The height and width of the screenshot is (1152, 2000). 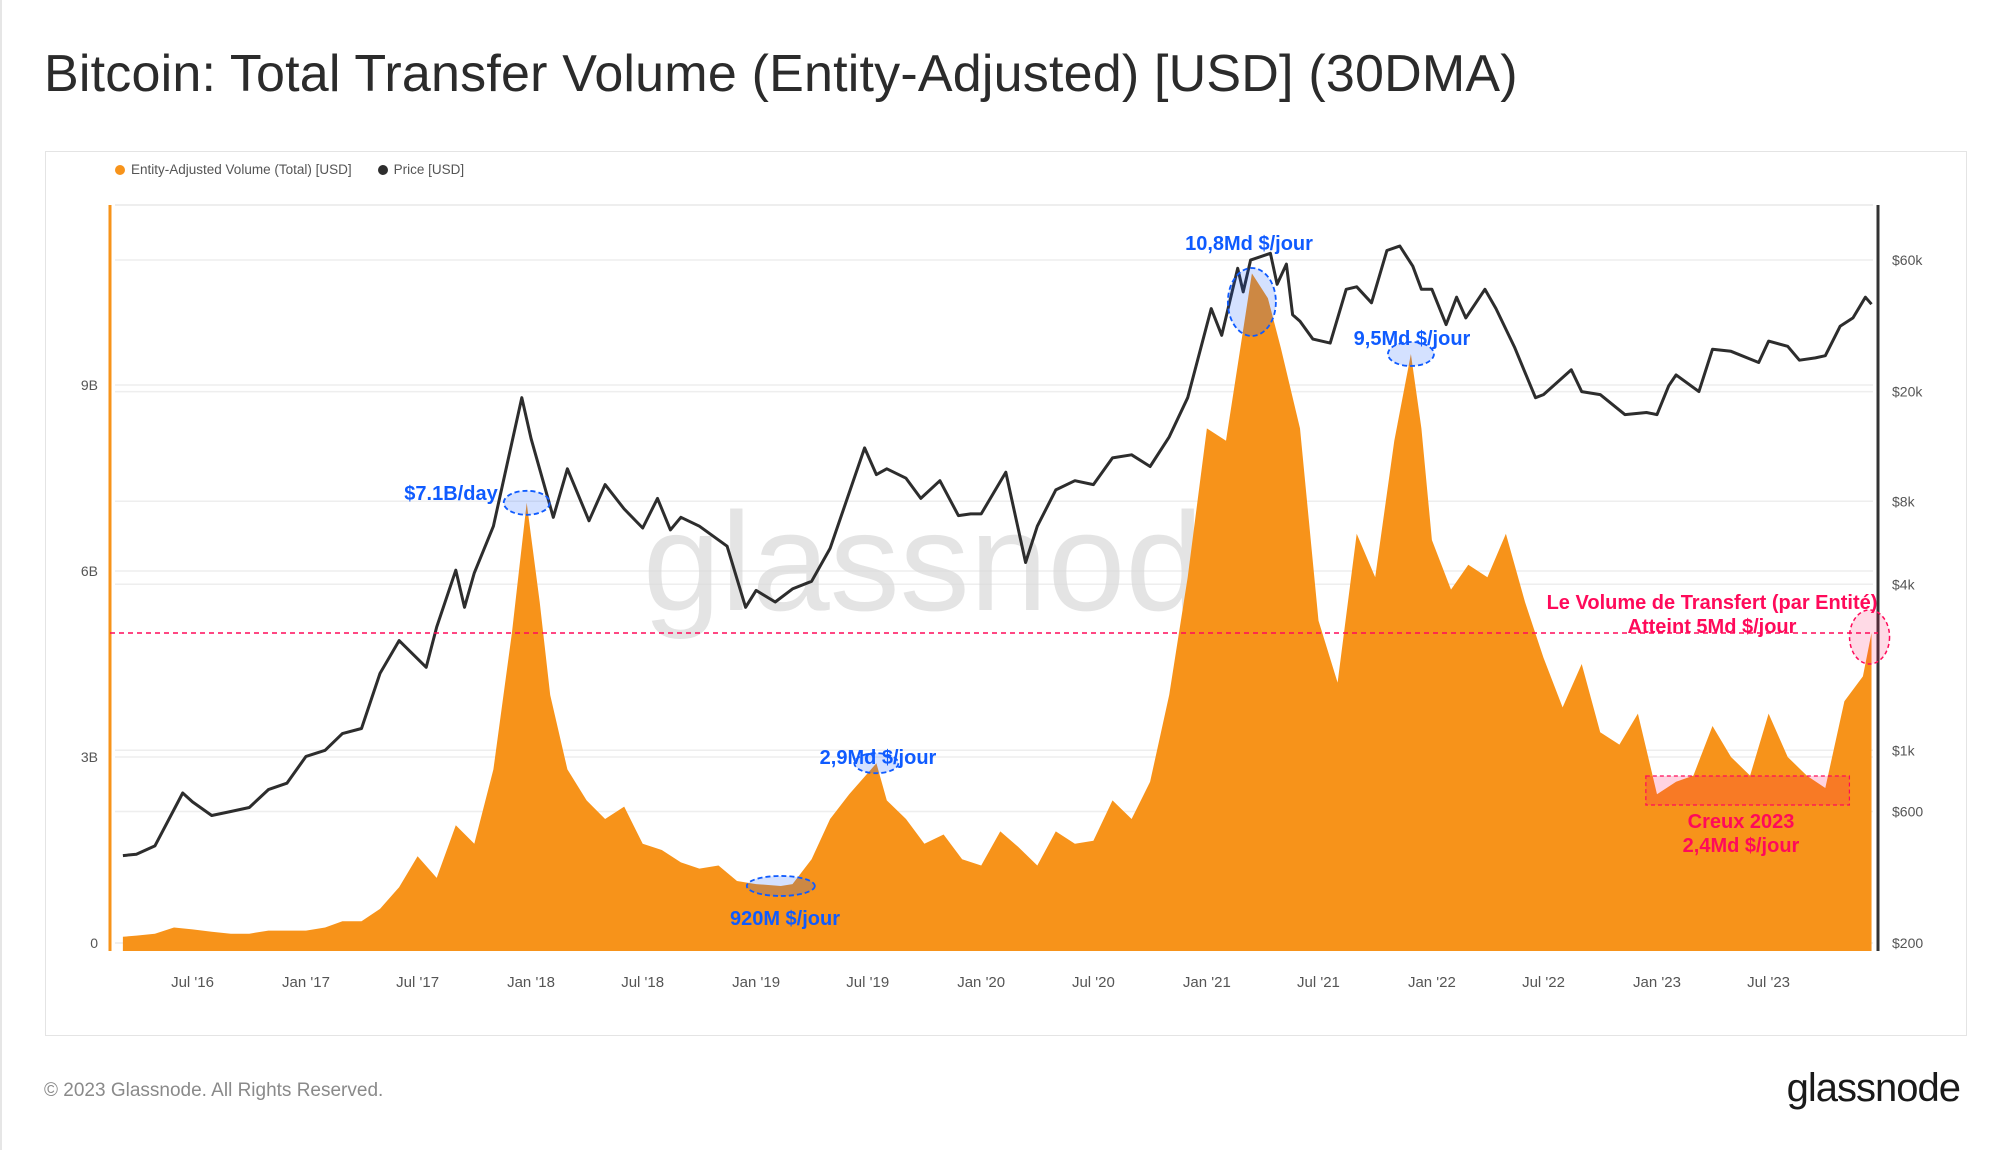 What do you see at coordinates (306, 982) in the screenshot?
I see `x-tick-label: Jan '17` at bounding box center [306, 982].